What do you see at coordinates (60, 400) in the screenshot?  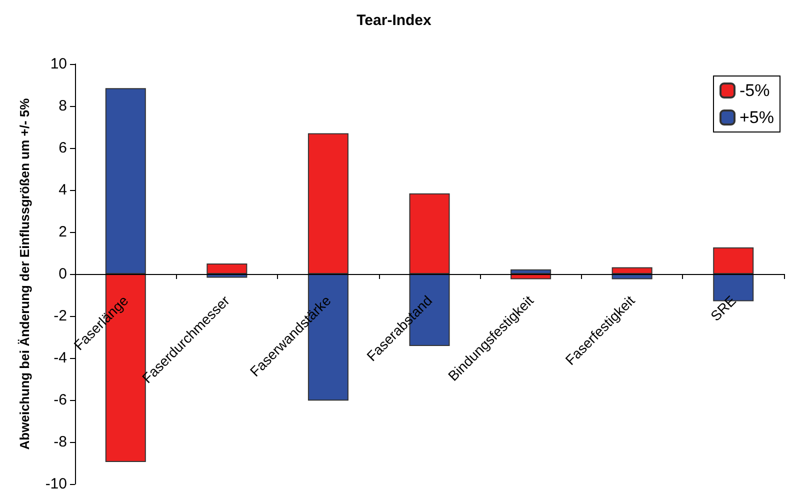 I see `y-tick-label: -6` at bounding box center [60, 400].